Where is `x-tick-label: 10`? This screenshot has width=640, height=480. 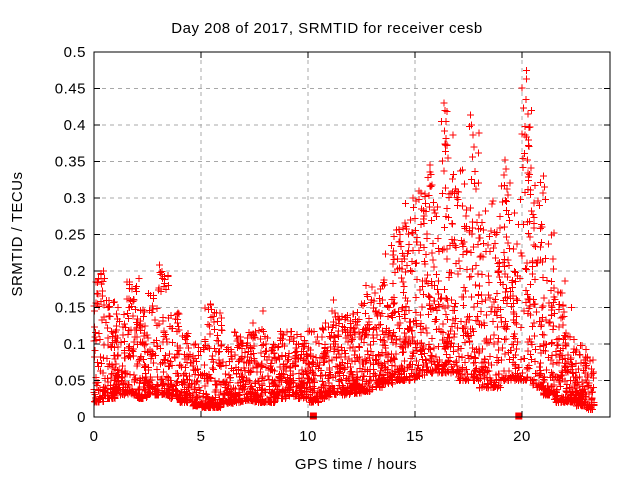
x-tick-label: 10 is located at coordinates (308, 436).